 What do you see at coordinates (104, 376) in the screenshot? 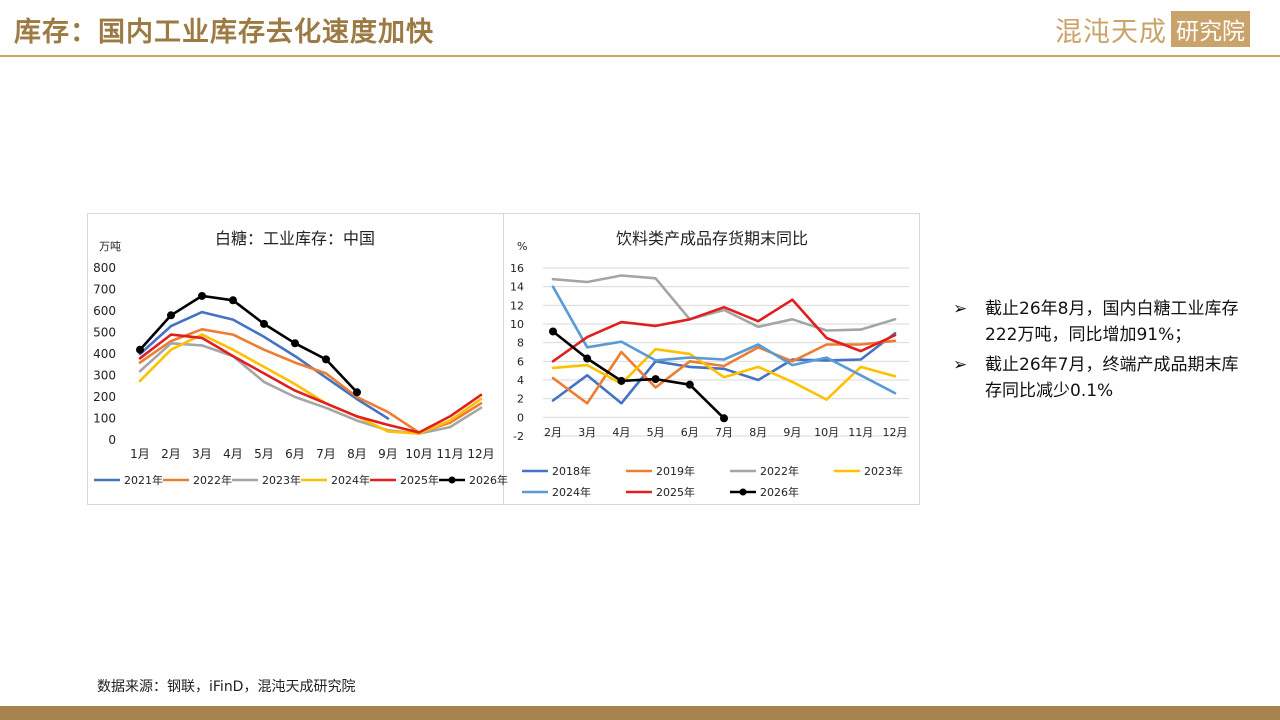
I see `y-tick-label: 300` at bounding box center [104, 376].